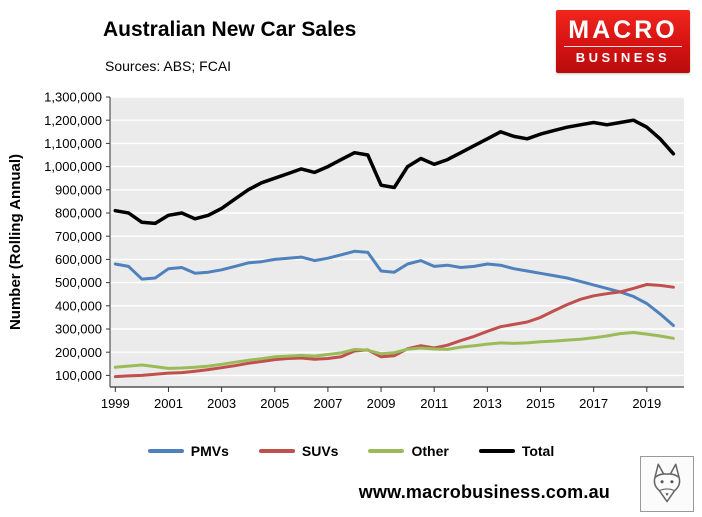 The height and width of the screenshot is (517, 702). I want to click on x-tick-label: 2011, so click(434, 403).